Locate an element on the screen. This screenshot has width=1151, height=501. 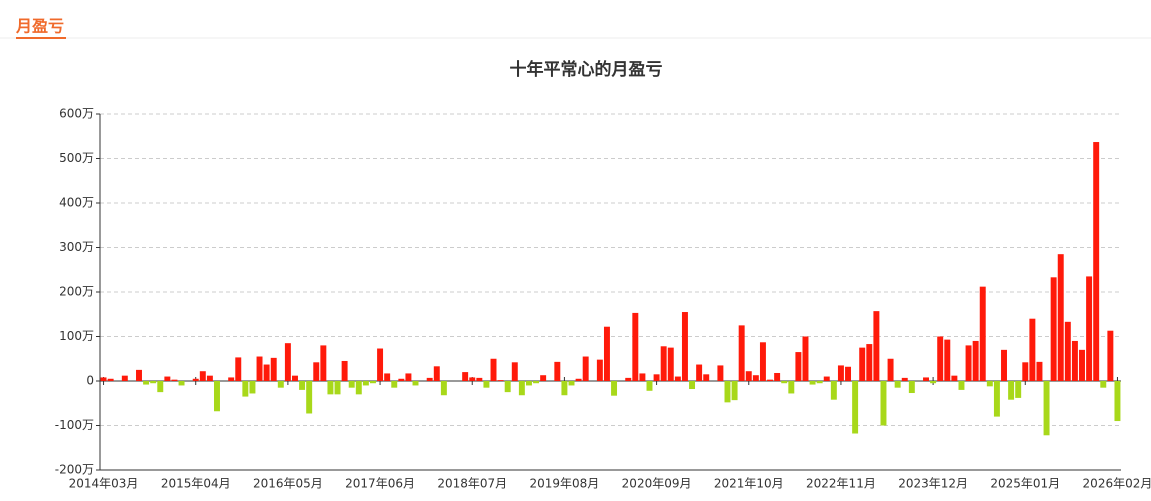
x-tick-label: 2015年04月 is located at coordinates (196, 484).